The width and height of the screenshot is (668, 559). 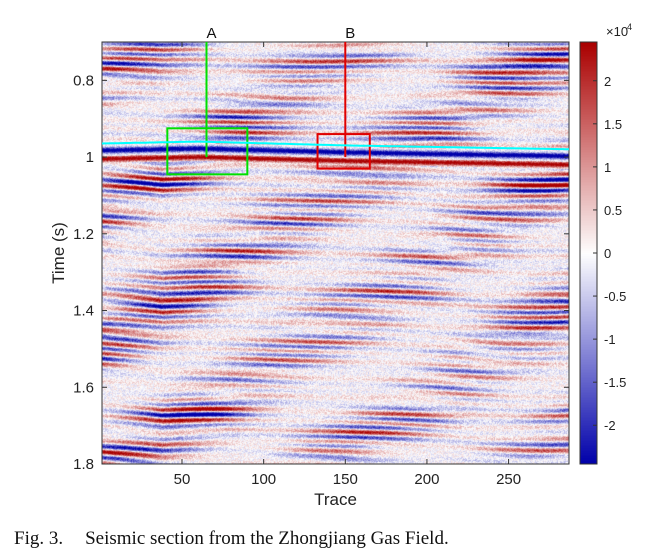 What do you see at coordinates (607, 167) in the screenshot?
I see `colorbar-tick-label: 1` at bounding box center [607, 167].